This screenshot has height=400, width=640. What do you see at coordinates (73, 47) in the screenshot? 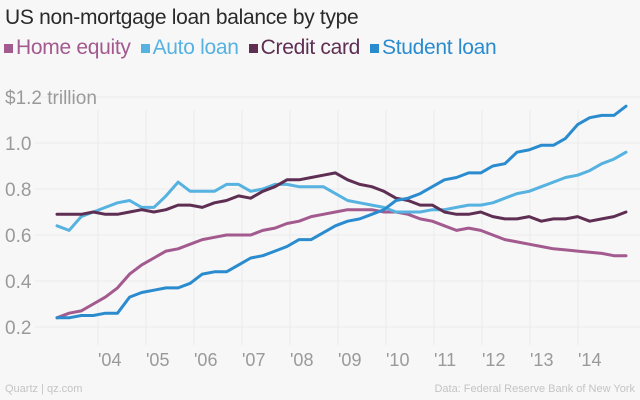
I see `legend-label: Home equity` at bounding box center [73, 47].